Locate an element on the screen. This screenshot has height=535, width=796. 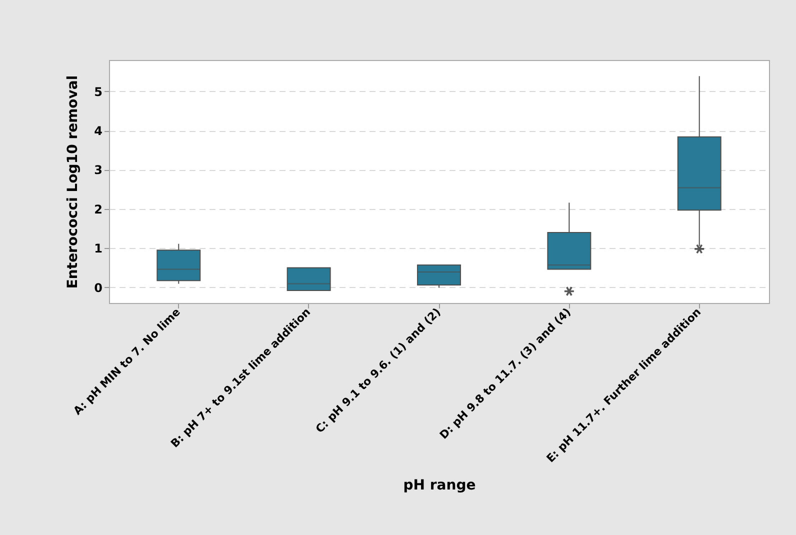
y-tick-label: 3 is located at coordinates (98, 170).